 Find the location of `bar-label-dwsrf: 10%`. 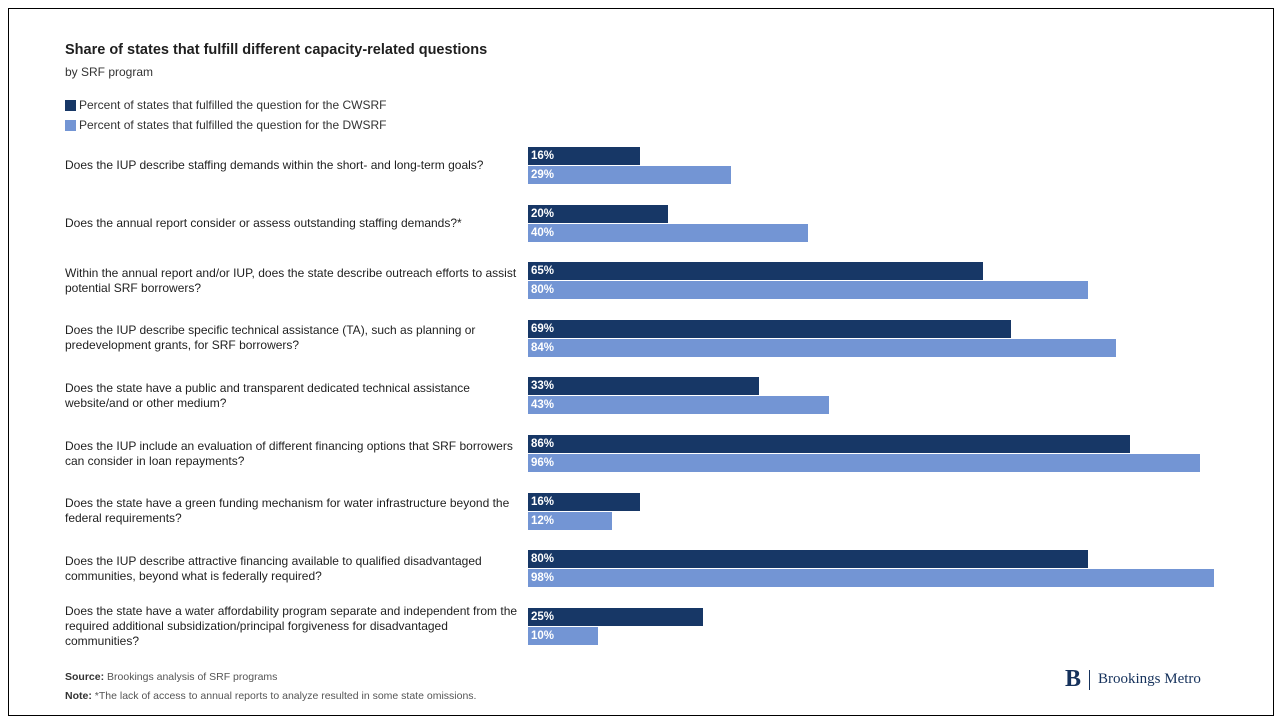

bar-label-dwsrf: 10% is located at coordinates (543, 635).